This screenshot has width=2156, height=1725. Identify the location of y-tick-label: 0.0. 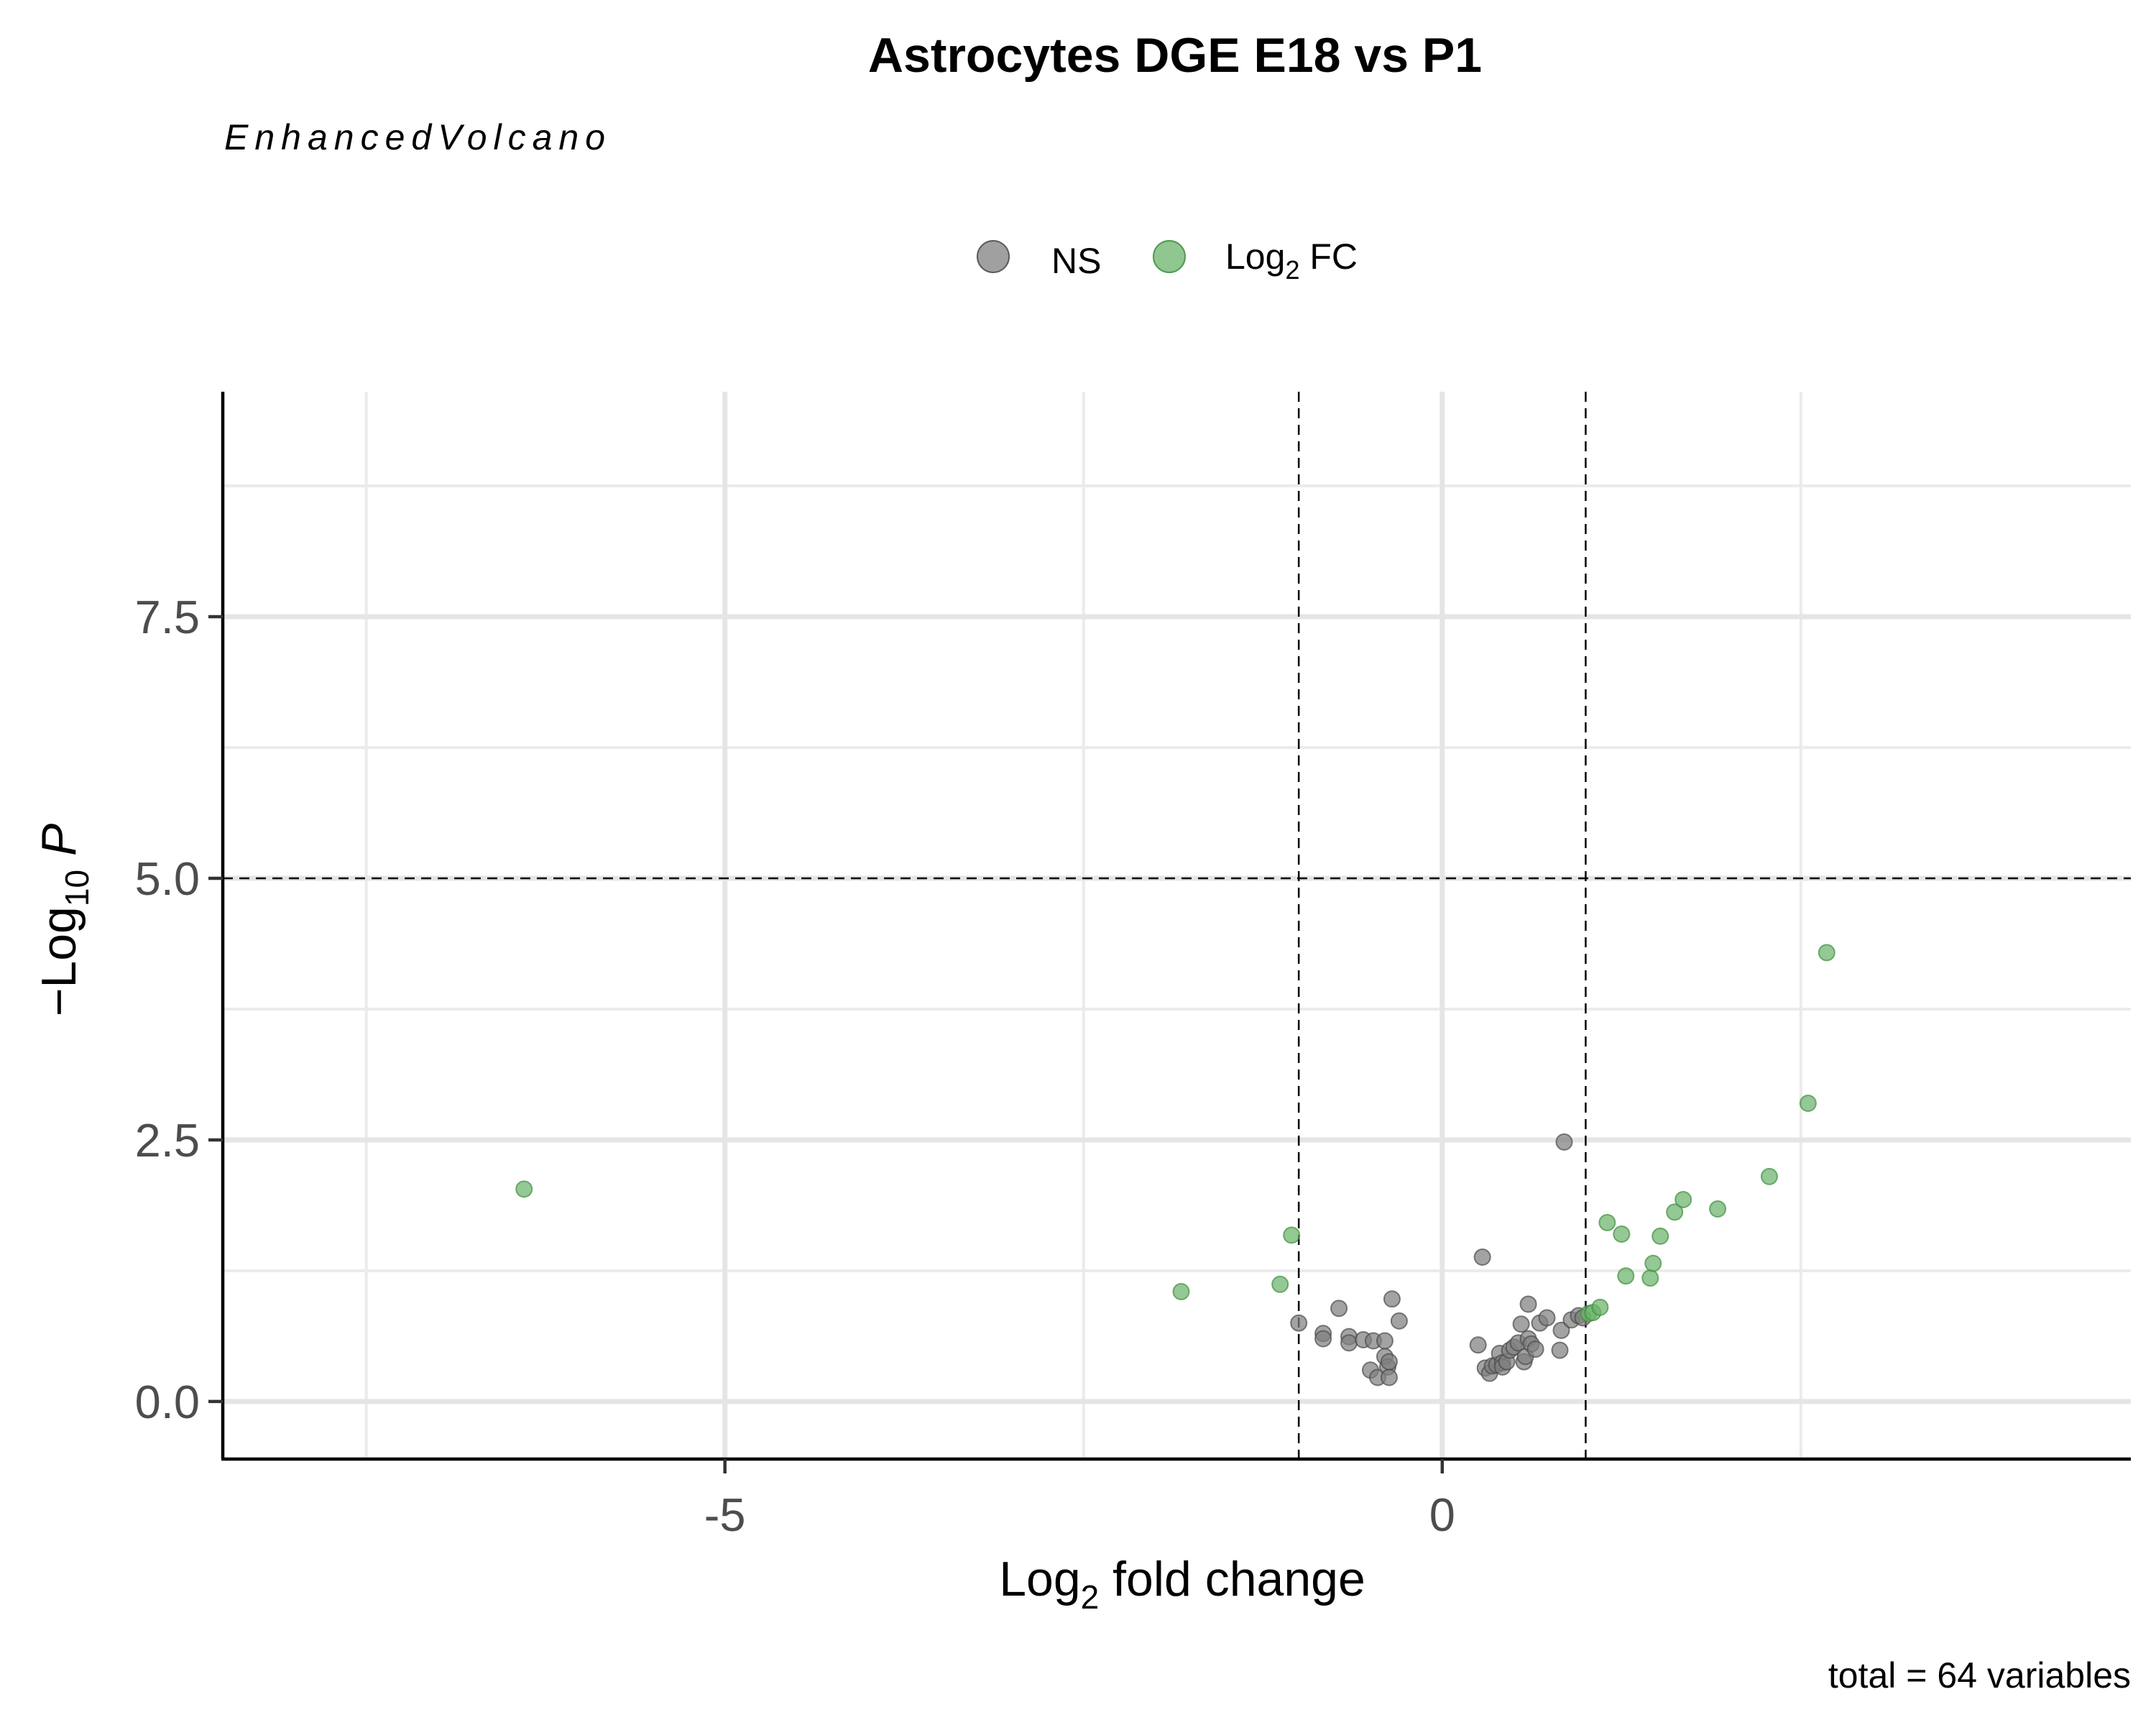
(167, 1402).